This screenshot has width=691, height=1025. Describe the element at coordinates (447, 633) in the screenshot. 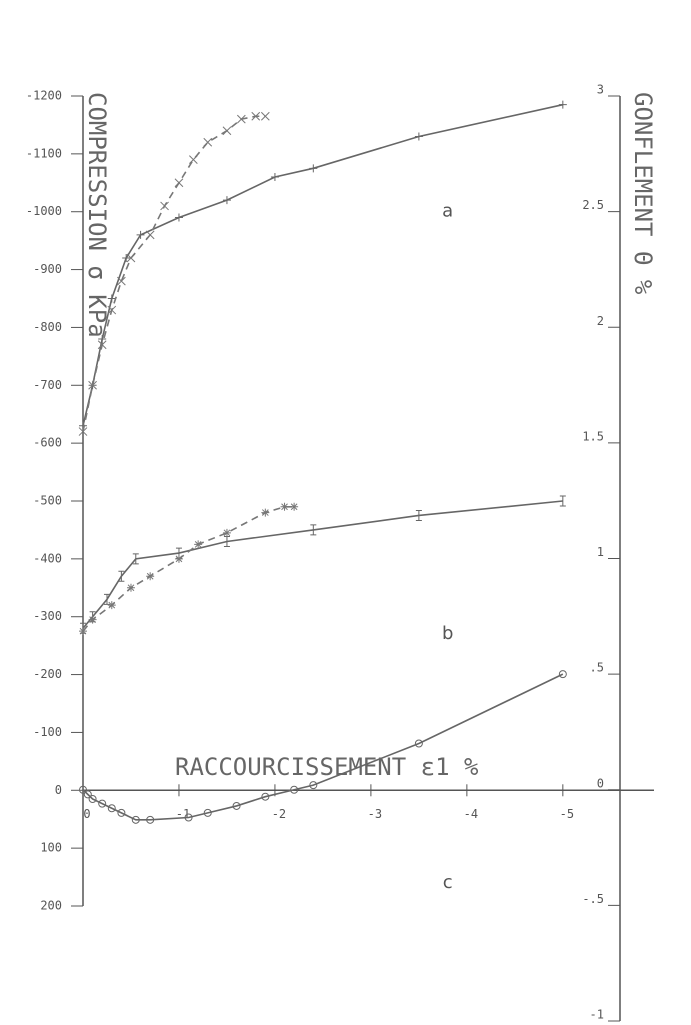

I see `annotation: b` at that location.